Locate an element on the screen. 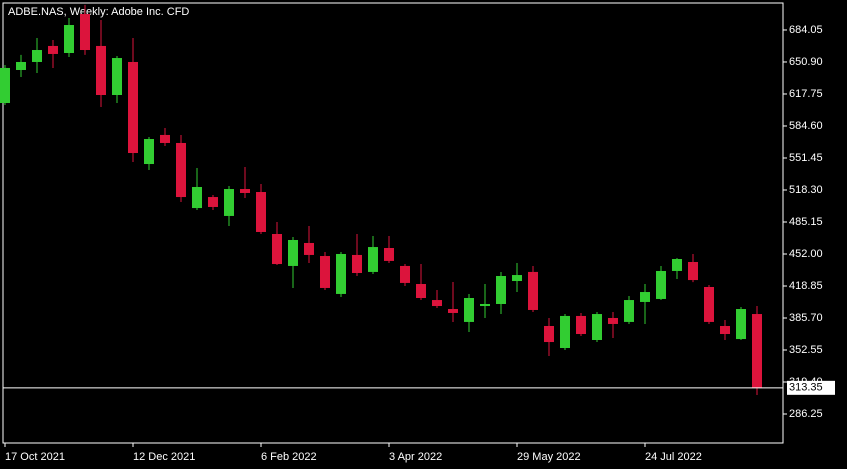  y-tick-label: 518.30 is located at coordinates (806, 190).